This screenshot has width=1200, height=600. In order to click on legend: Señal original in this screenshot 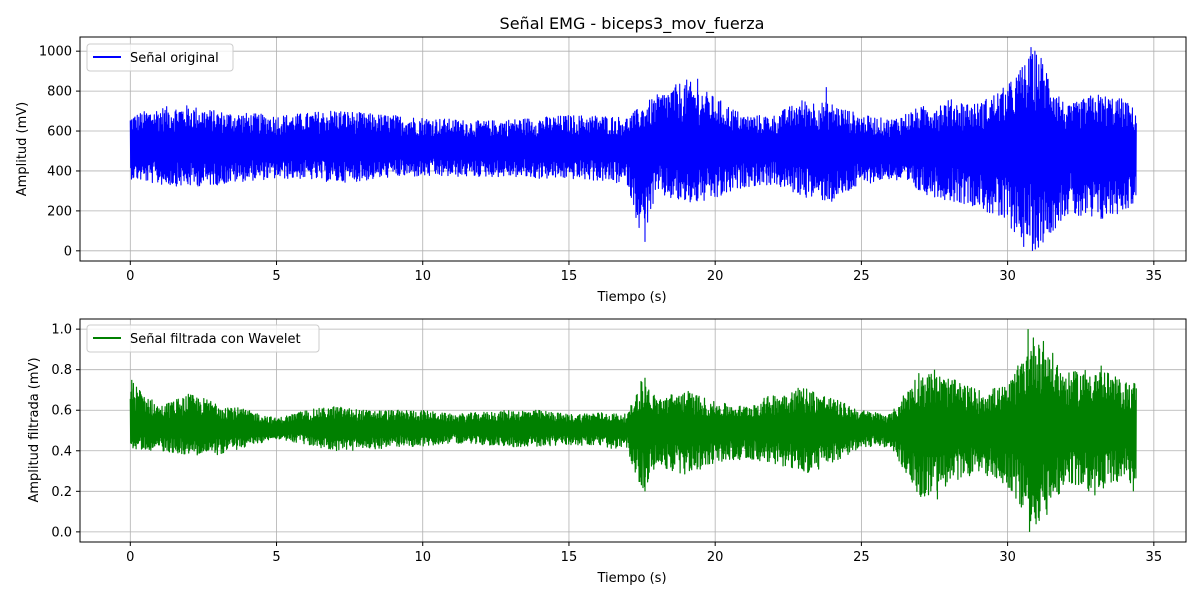, I will do `click(160, 57)`.